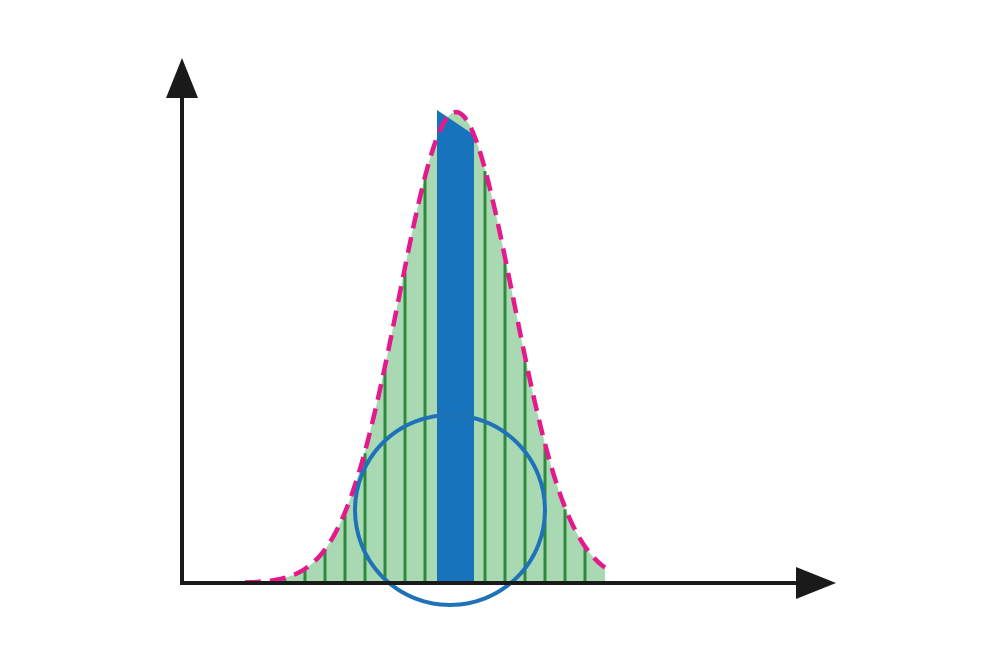 This screenshot has height=667, width=1000. Describe the element at coordinates (455, 346) in the screenshot. I see `highlight-strip` at that location.